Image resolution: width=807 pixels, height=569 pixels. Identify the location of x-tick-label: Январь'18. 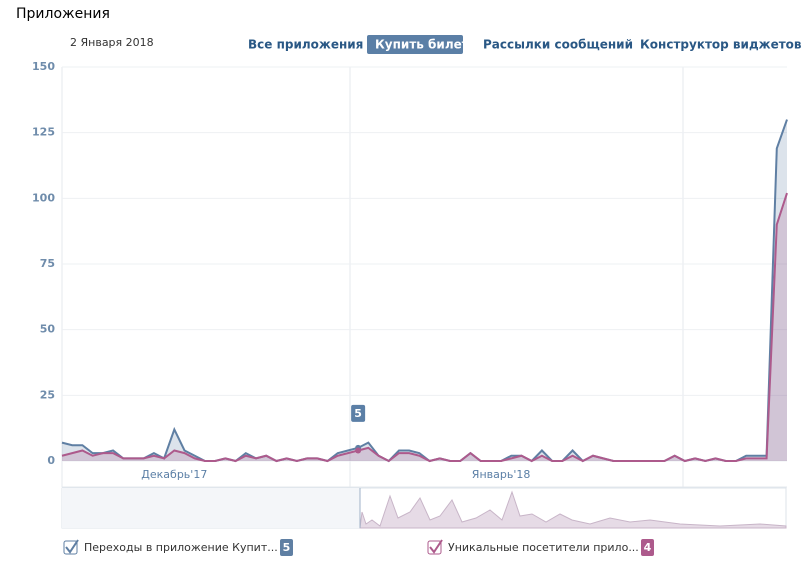
(501, 474).